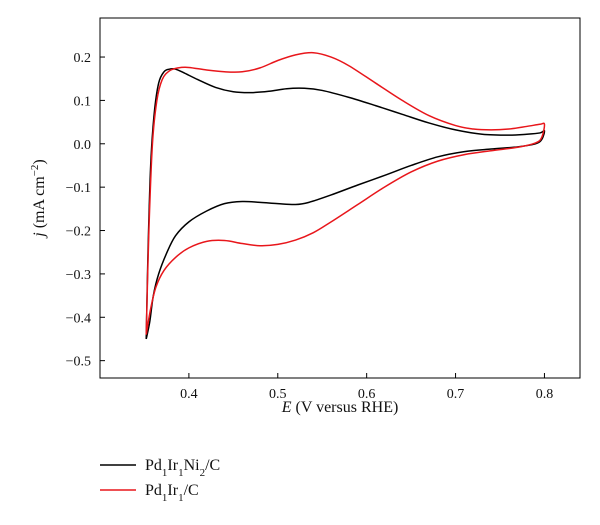 The width and height of the screenshot is (600, 525). Describe the element at coordinates (189, 394) in the screenshot. I see `x-tick-label: 0.4` at that location.